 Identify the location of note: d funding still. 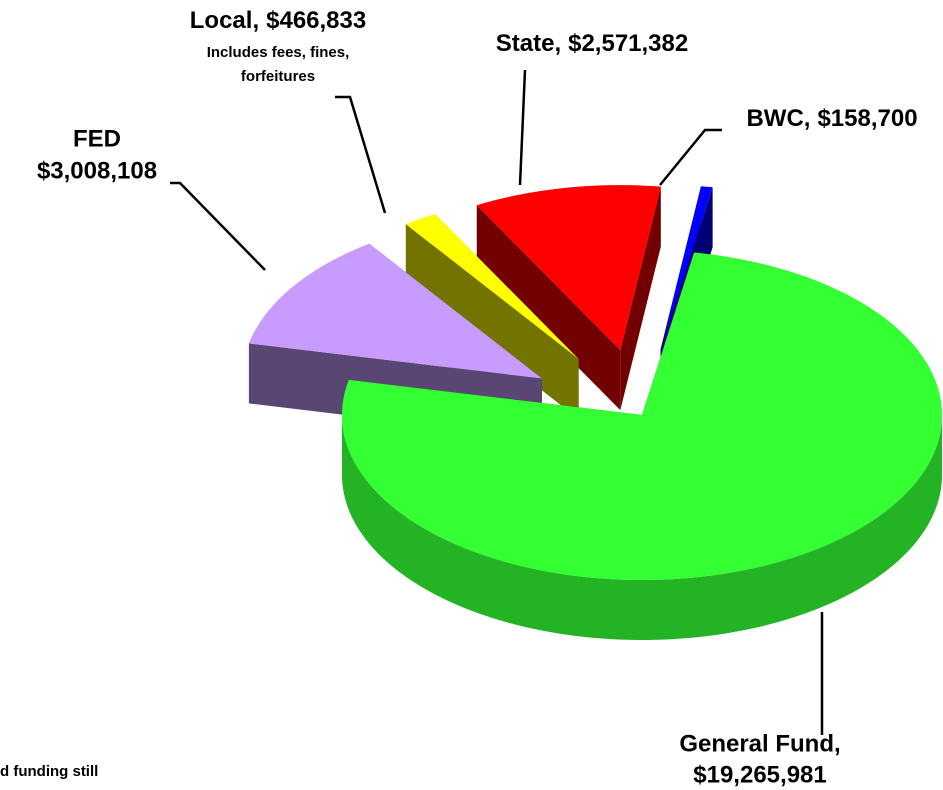
(49, 771).